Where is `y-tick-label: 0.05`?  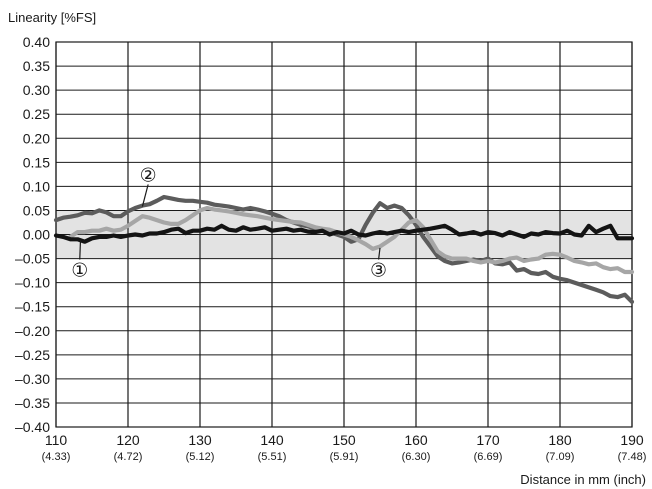
y-tick-label: 0.05 is located at coordinates (36, 210).